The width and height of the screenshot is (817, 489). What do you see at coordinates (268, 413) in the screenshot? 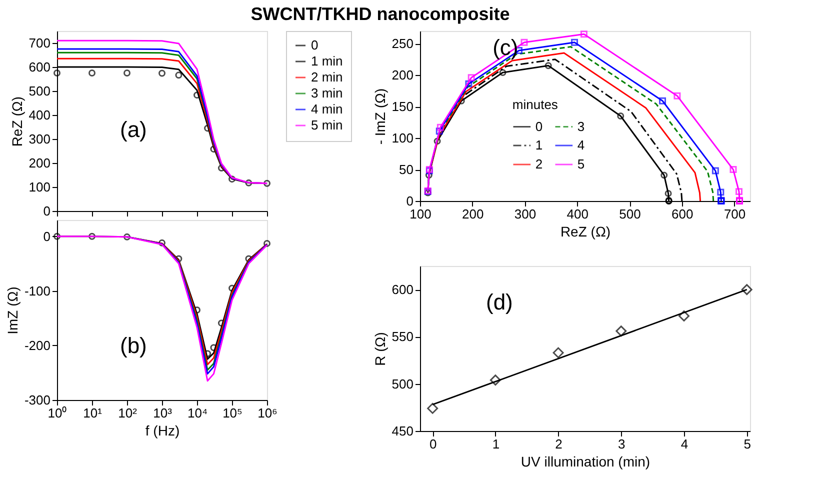
I see `x-tick-label: 10⁶` at bounding box center [268, 413].